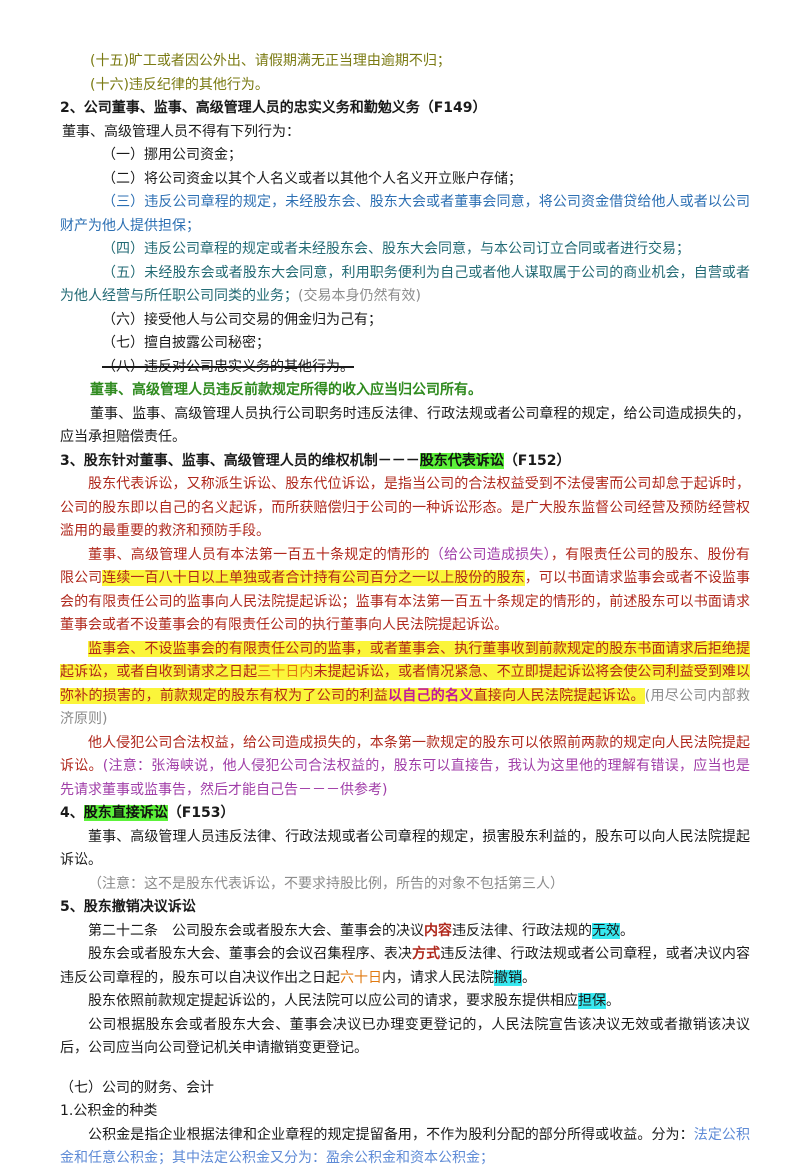  I want to click on para-1-a: 董事、高级管理人员有本法第一百五十条规定的情形的, so click(259, 554).